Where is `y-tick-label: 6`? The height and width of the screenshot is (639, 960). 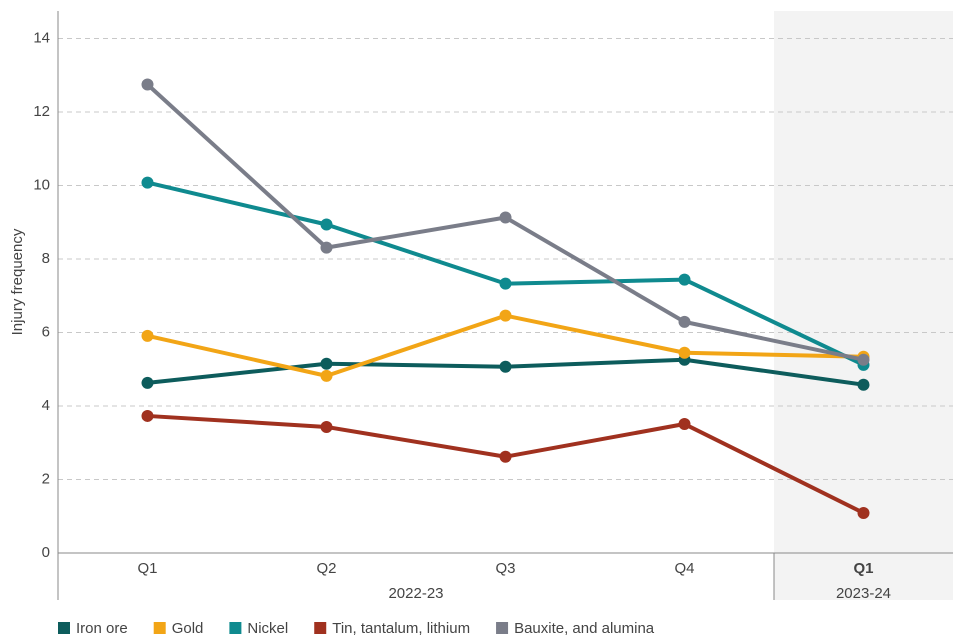
y-tick-label: 6 is located at coordinates (46, 331).